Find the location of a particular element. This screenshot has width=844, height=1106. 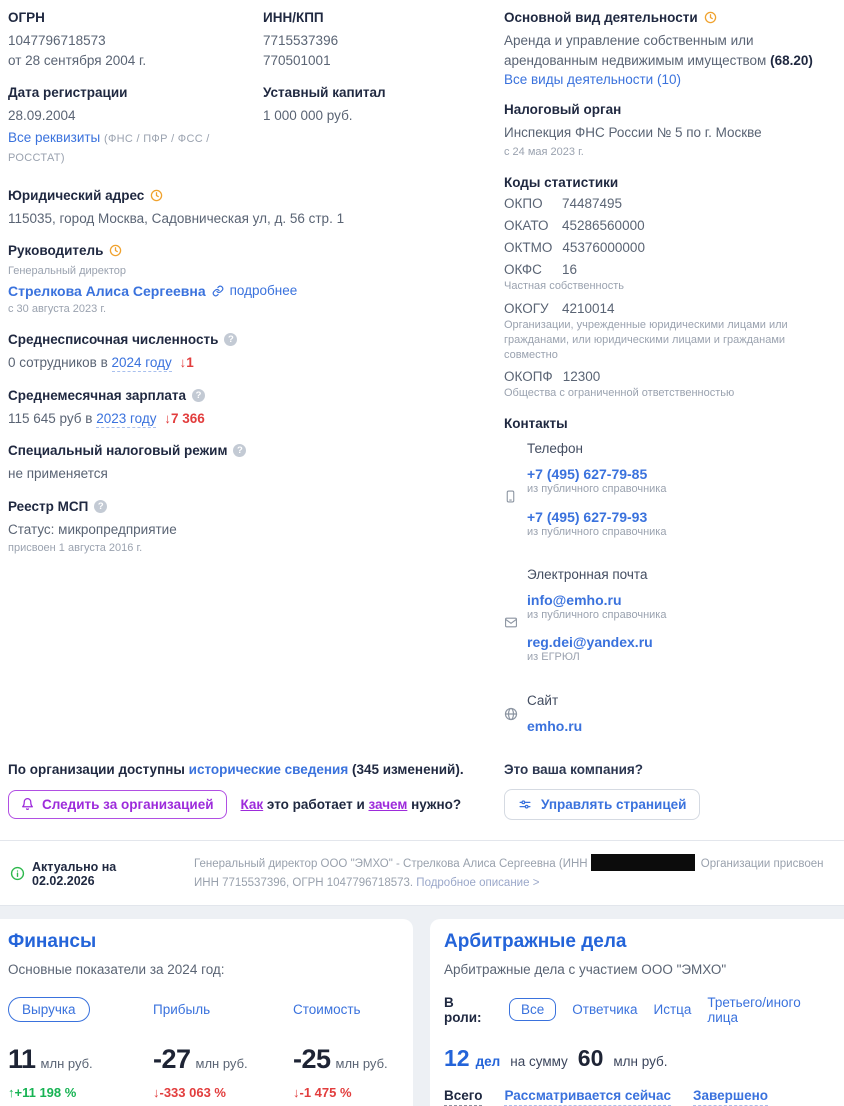

your-company-block: Это ваша компания? Управлять страницей is located at coordinates (666, 791).